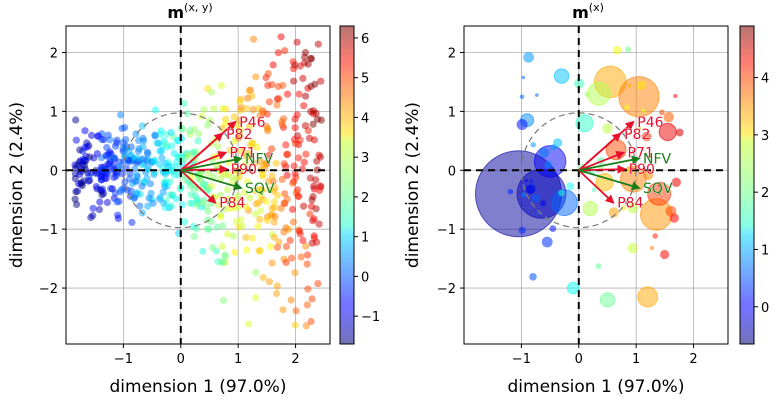  Describe the element at coordinates (747, 185) in the screenshot. I see `colorbar` at that location.